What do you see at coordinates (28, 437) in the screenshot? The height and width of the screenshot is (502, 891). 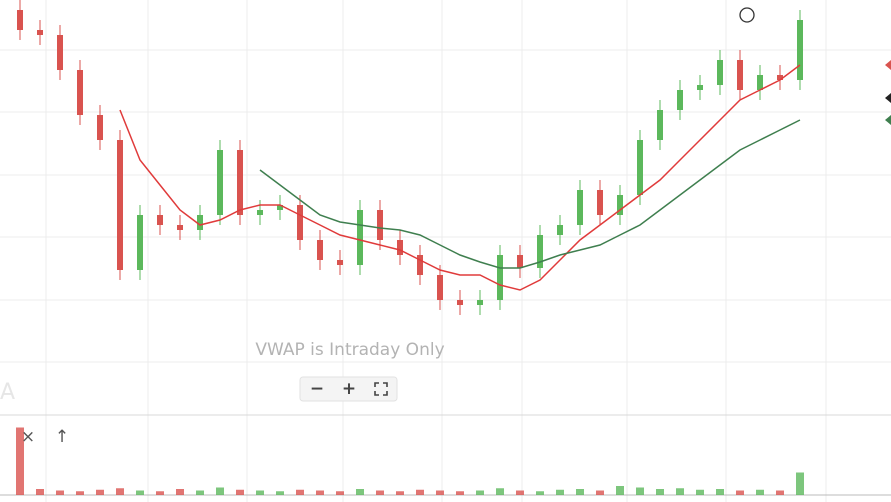 I see `close-pane: ×` at bounding box center [28, 437].